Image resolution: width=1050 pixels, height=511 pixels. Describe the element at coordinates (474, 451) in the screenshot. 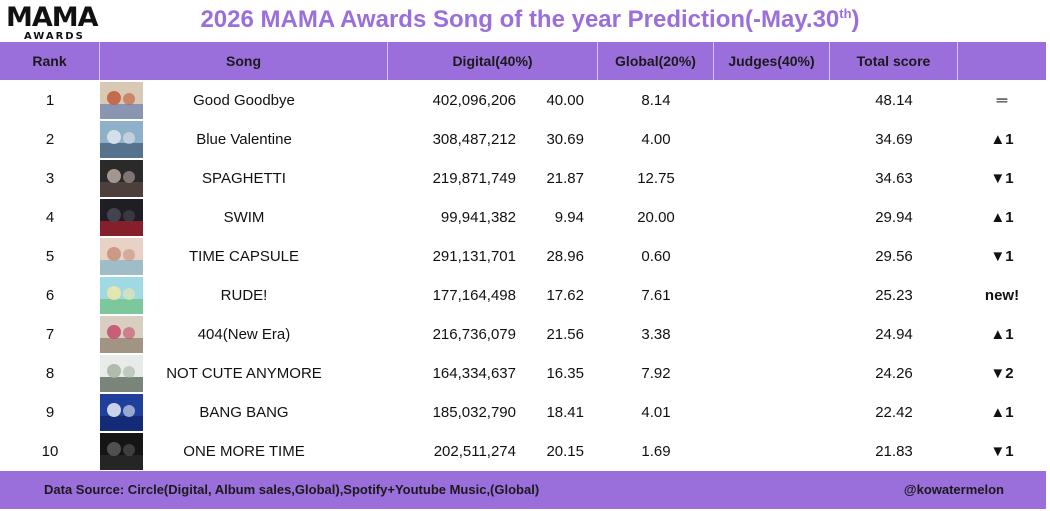

I see `digital-count: 202,511,274` at that location.